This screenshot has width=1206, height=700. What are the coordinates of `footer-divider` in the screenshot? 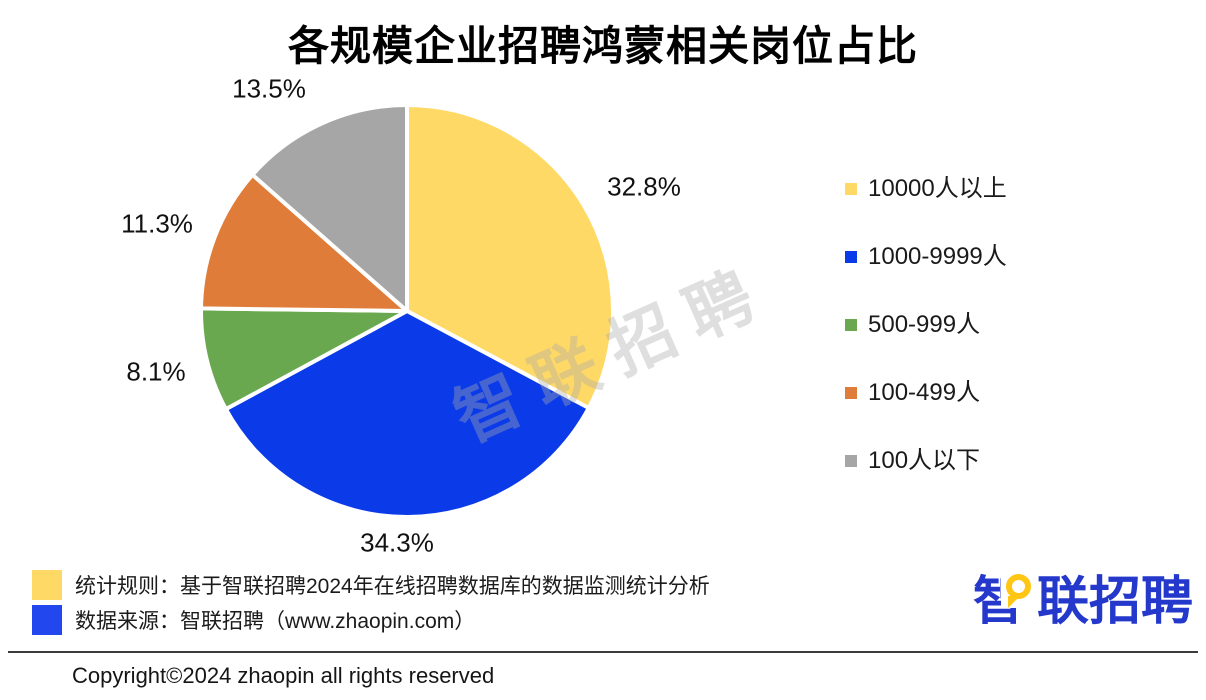 It's located at (603, 652).